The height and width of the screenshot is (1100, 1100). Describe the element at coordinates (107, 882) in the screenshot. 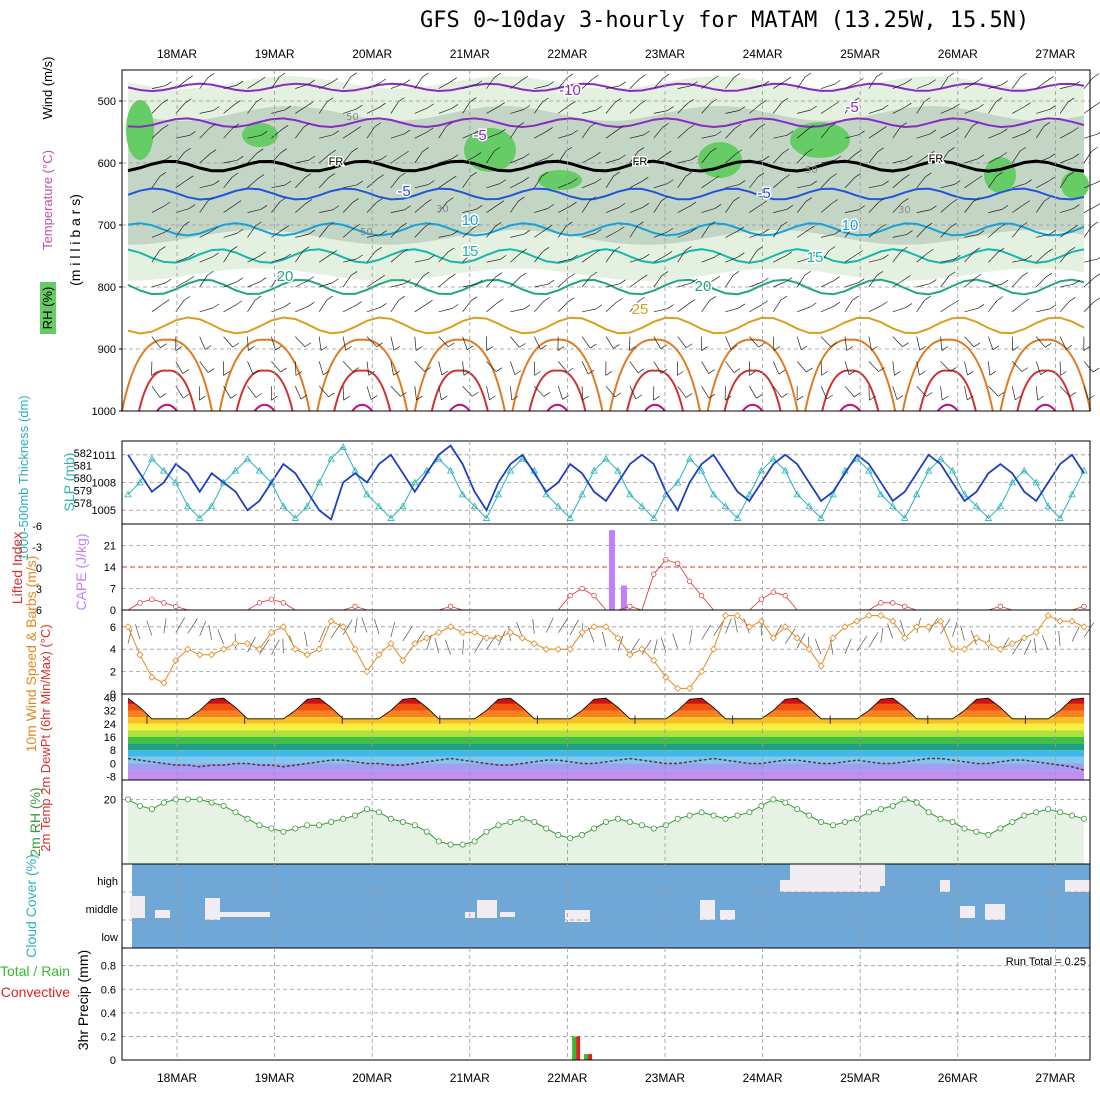

I see `cloud-tick-label: high` at that location.